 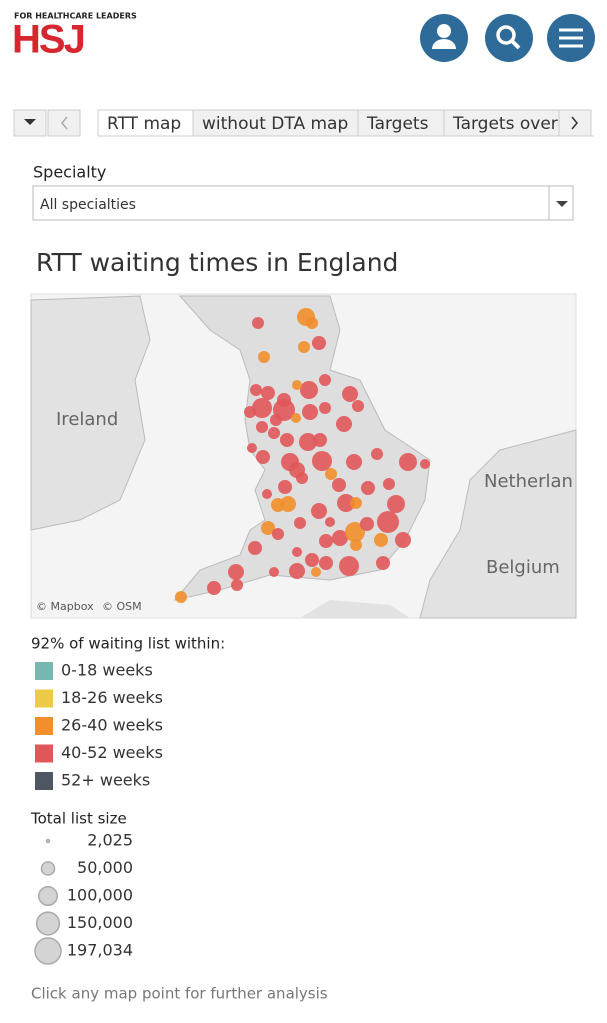 What do you see at coordinates (78, 819) in the screenshot?
I see `legend-title: Total list size` at bounding box center [78, 819].